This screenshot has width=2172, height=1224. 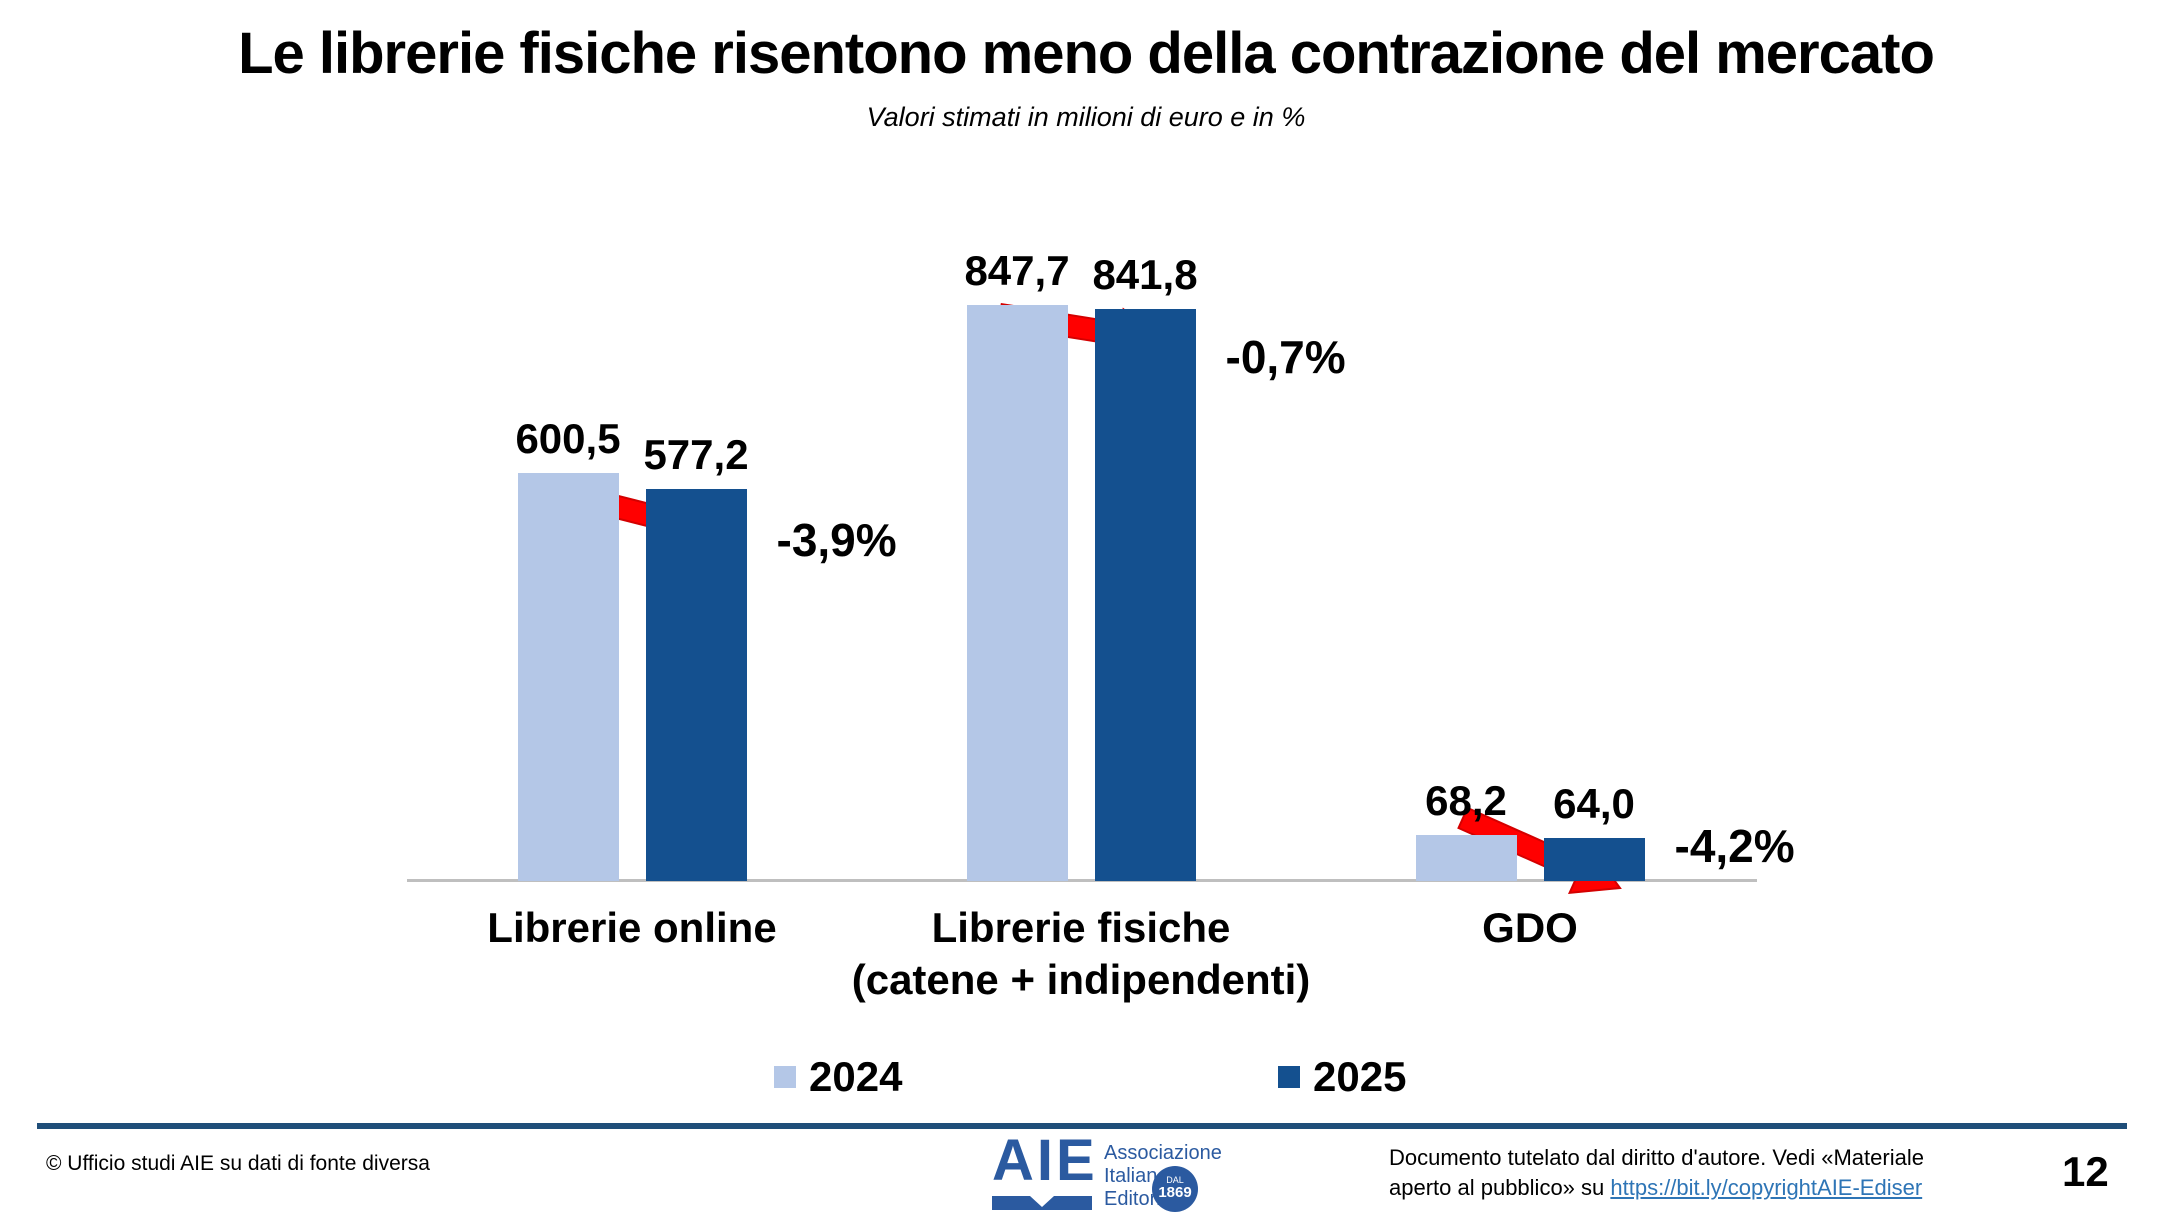 I want to click on legend-item-2024: 2024, so click(x=838, y=1077).